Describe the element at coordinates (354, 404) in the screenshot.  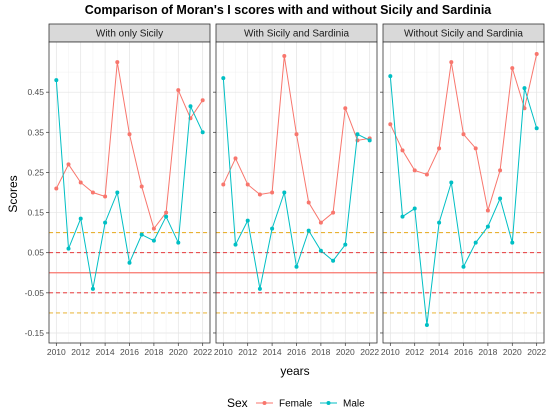
I see `legend-label: Male` at that location.